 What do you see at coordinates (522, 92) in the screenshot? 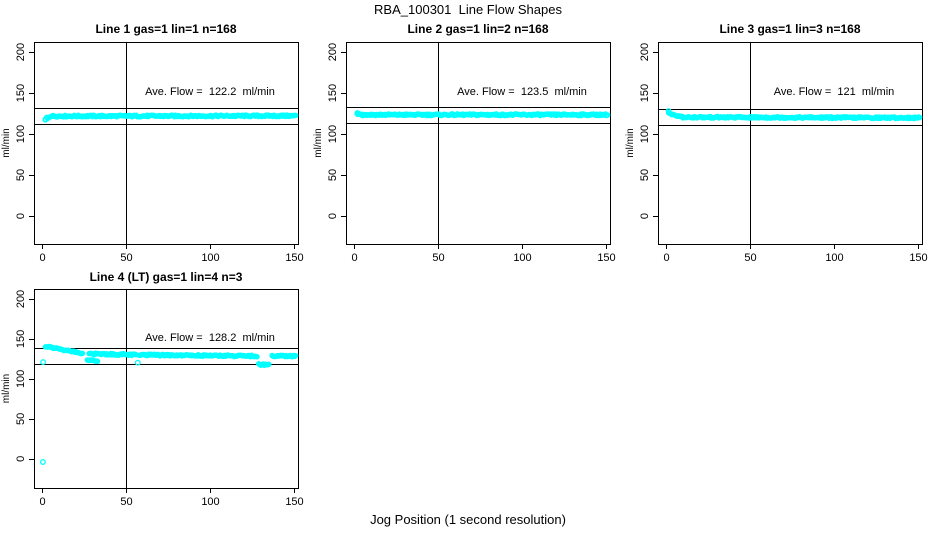
I see `ave-flow-label: Ave. Flow = 123.5 ml/min` at bounding box center [522, 92].